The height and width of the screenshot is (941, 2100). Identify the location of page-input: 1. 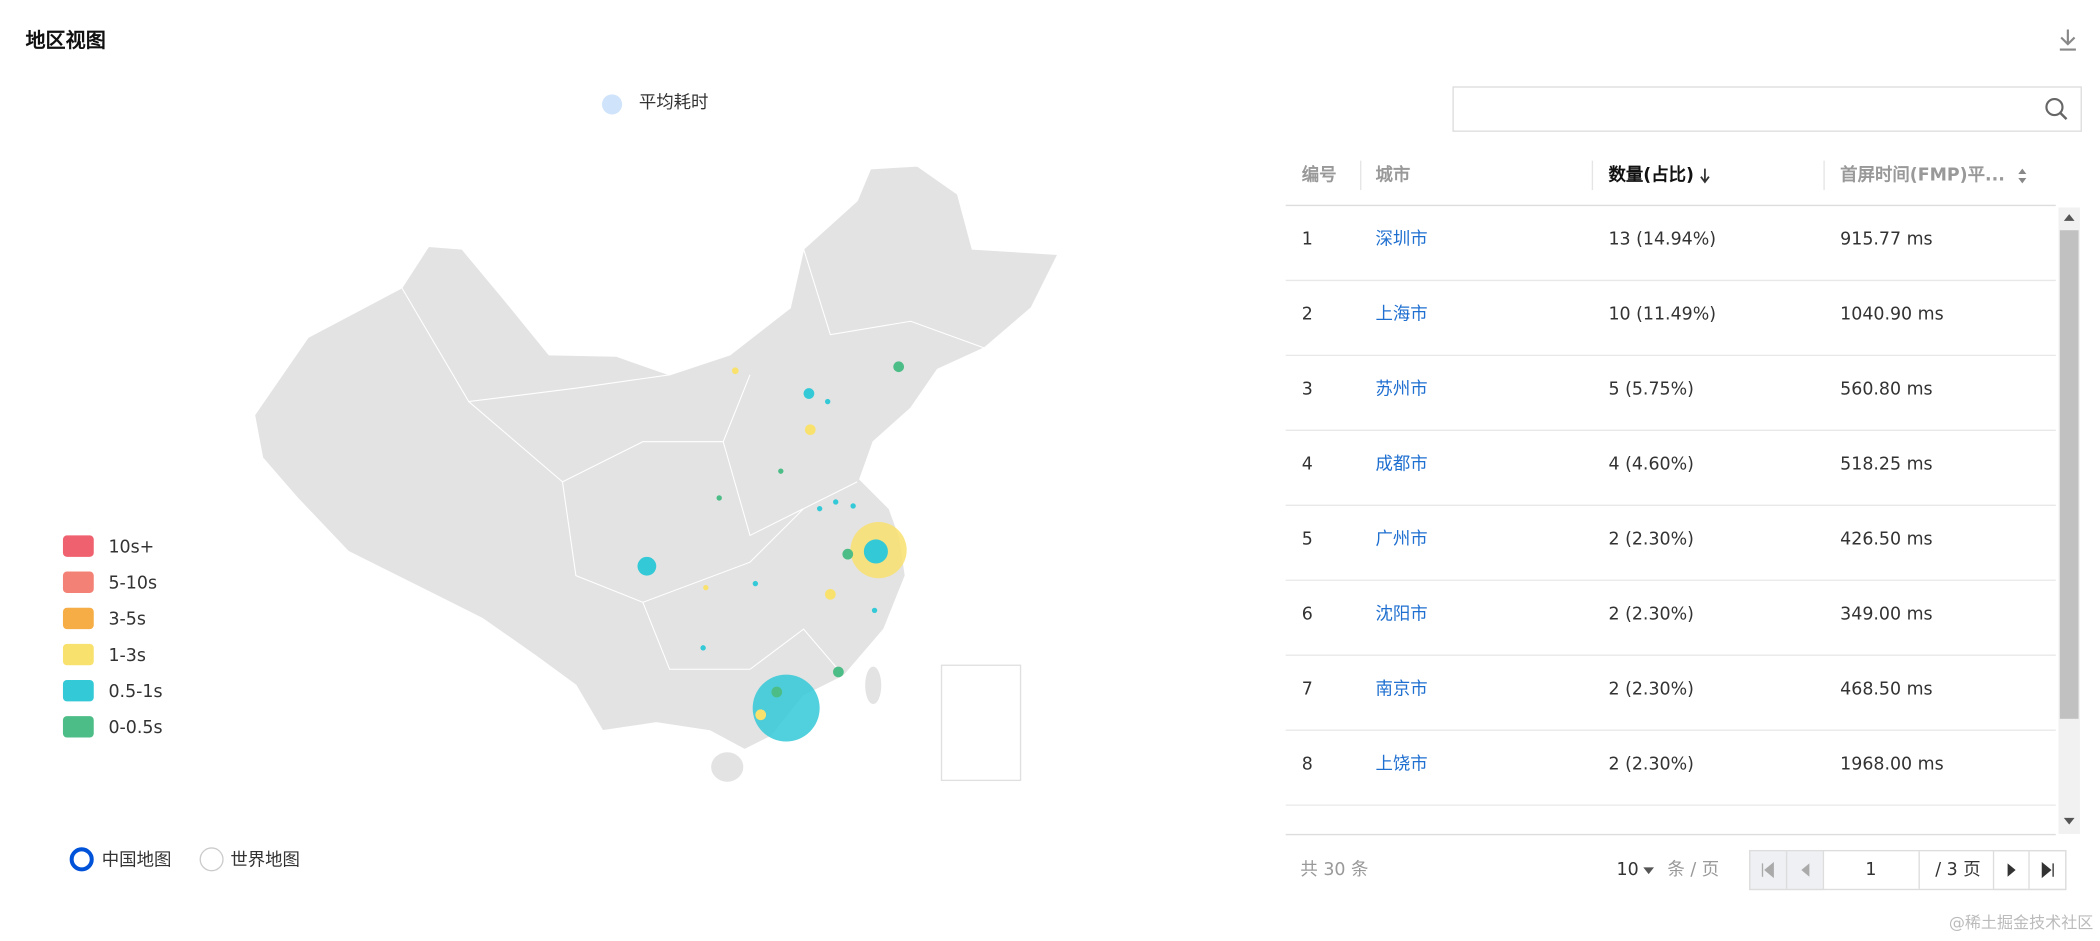
(1870, 870).